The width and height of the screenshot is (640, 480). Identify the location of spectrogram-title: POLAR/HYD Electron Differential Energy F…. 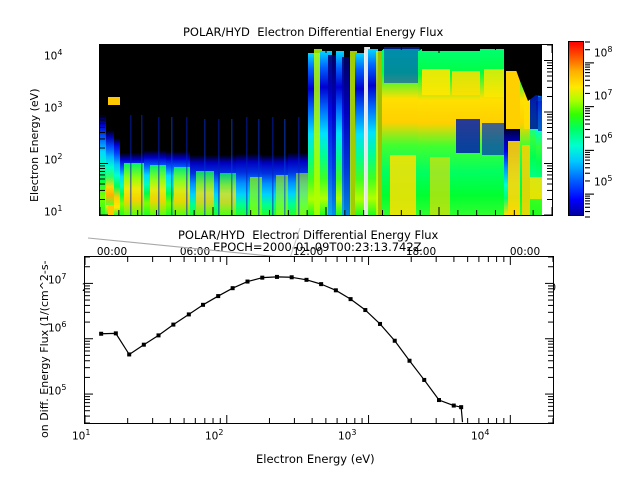
(313, 32).